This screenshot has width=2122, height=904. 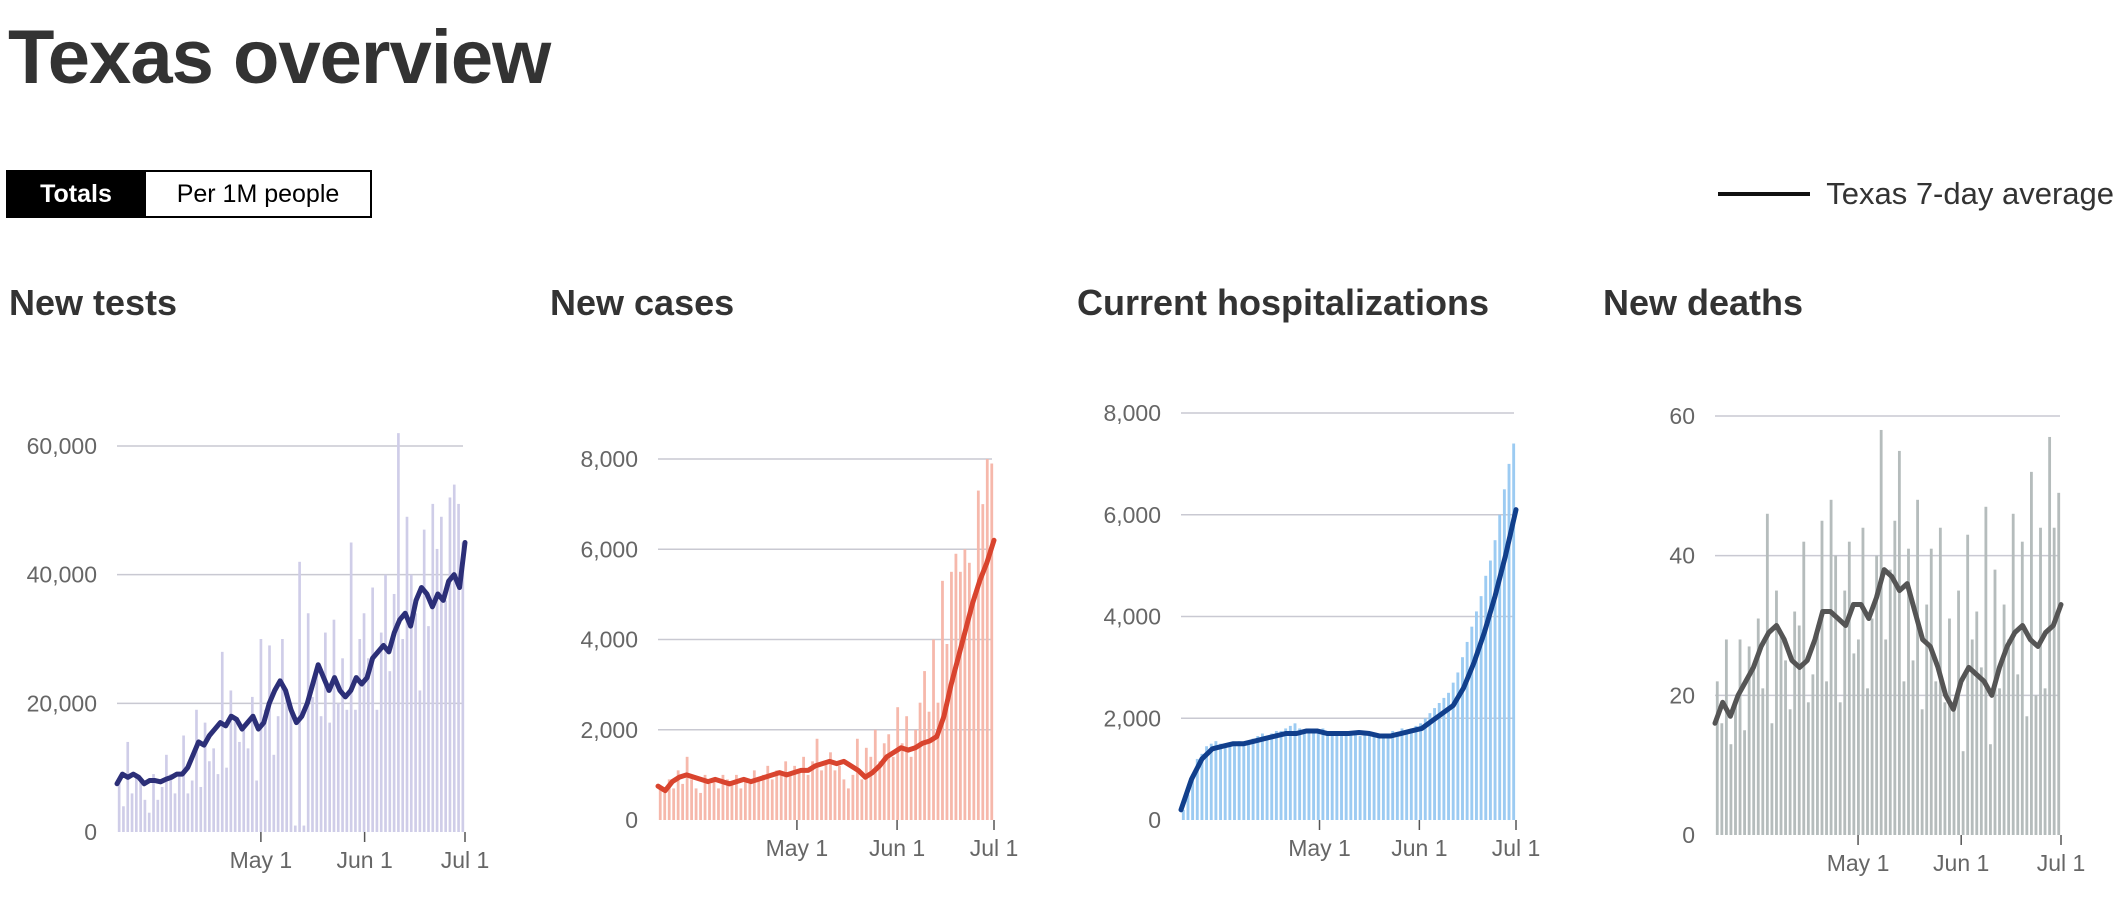 I want to click on y-tick-label: 2,000, so click(x=1132, y=718).